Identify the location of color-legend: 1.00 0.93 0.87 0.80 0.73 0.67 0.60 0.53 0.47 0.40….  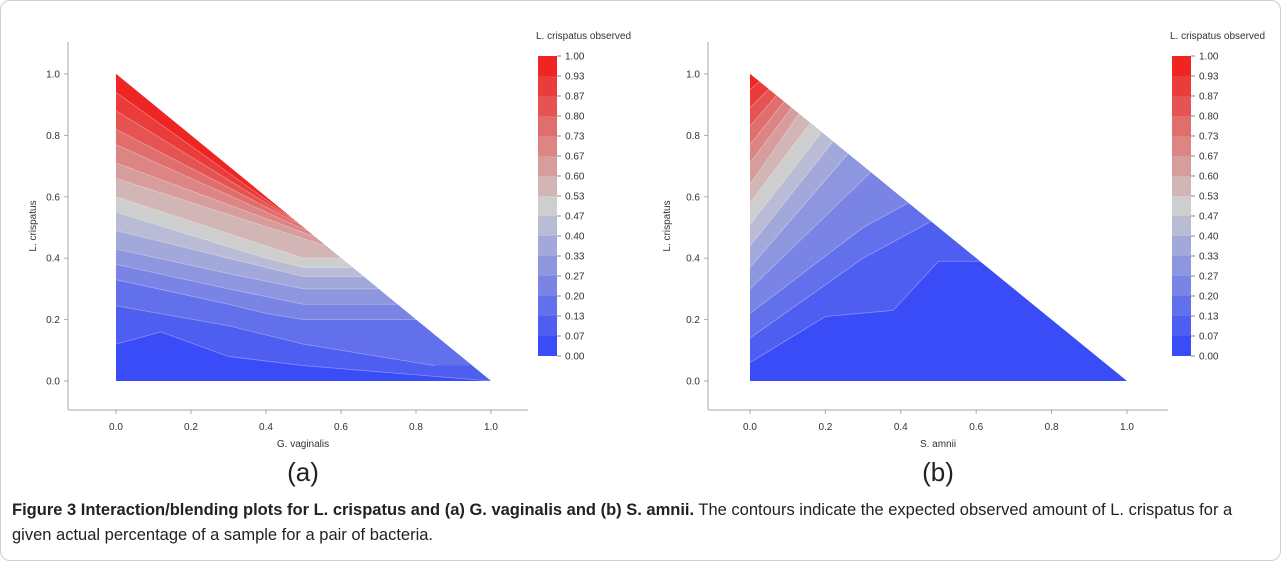
(1195, 207).